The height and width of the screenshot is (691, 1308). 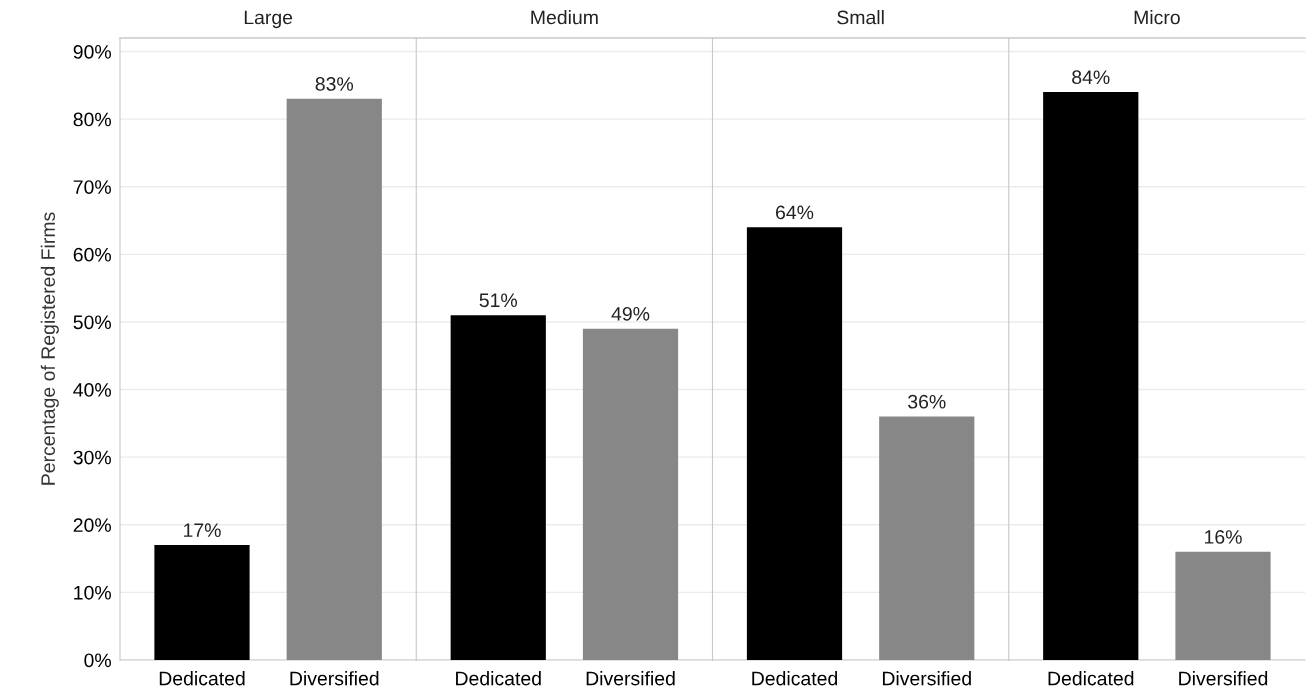 I want to click on y-tick-label: 50%, so click(x=92, y=322).